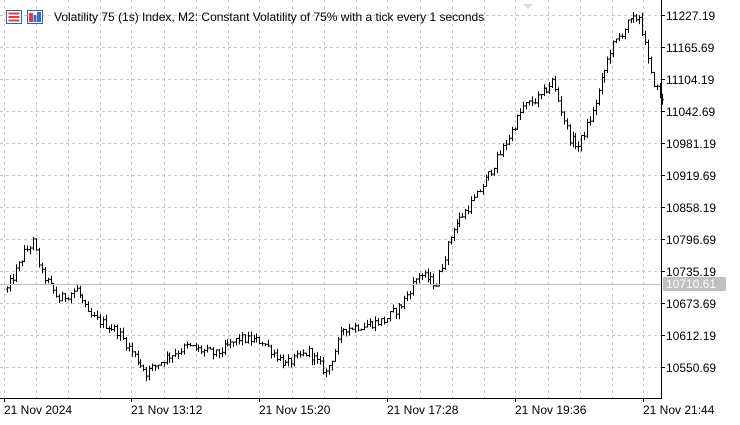 The width and height of the screenshot is (740, 425). Describe the element at coordinates (14, 17) in the screenshot. I see `indicator-list-icon` at that location.